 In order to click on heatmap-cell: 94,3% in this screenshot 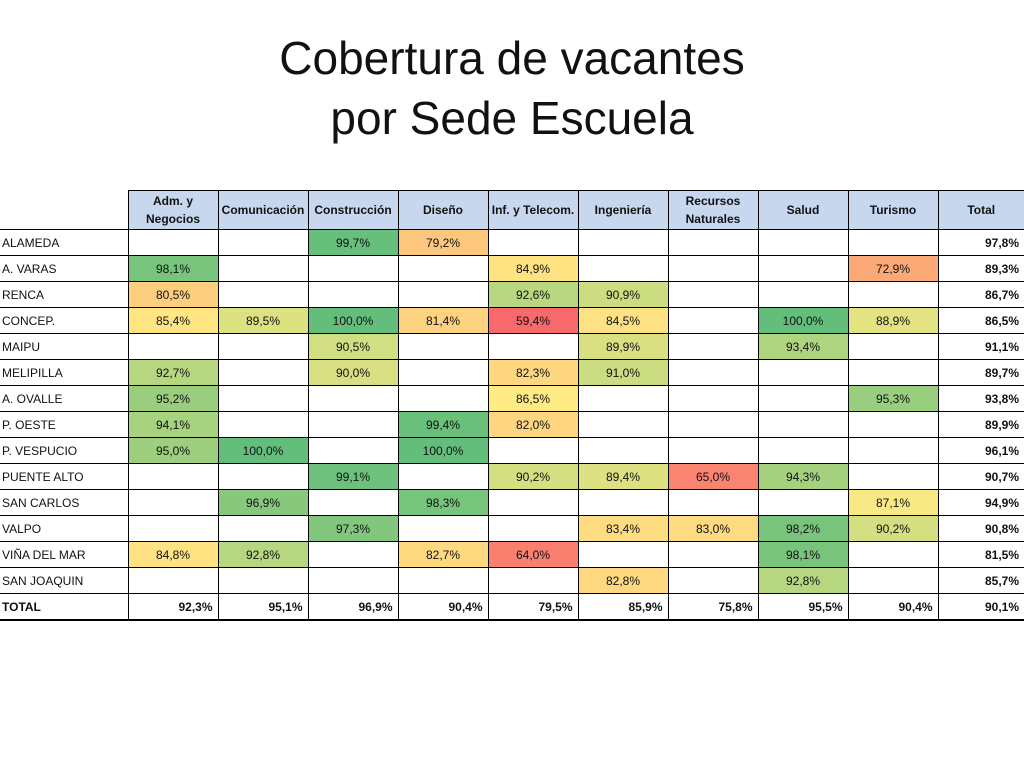, I will do `click(803, 476)`.